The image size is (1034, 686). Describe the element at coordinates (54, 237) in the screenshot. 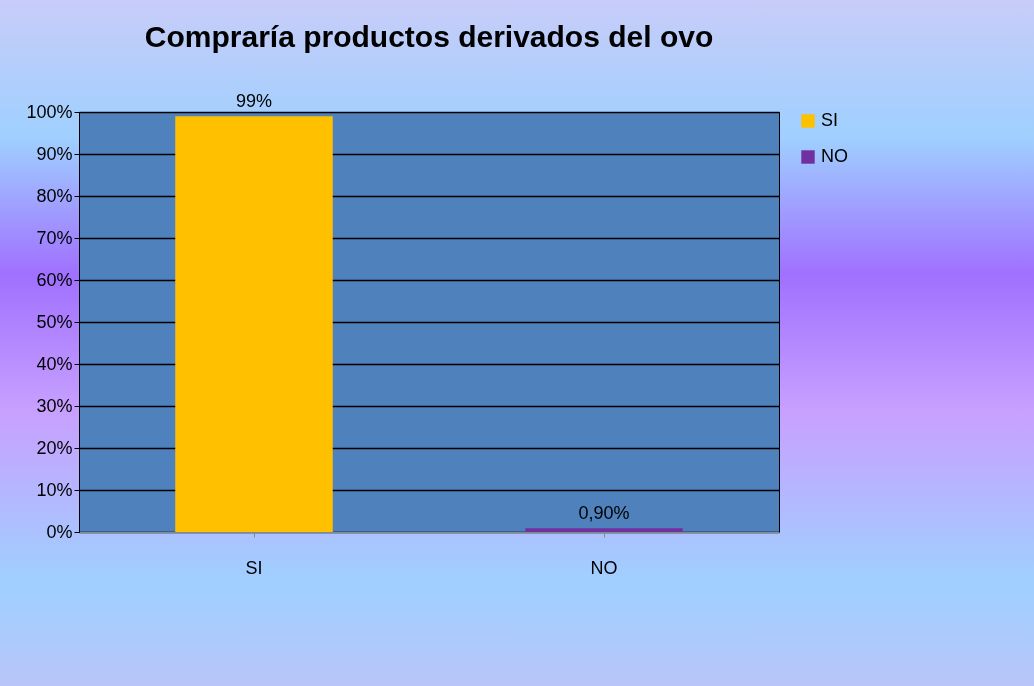

I see `y-tick-label: 70%` at that location.